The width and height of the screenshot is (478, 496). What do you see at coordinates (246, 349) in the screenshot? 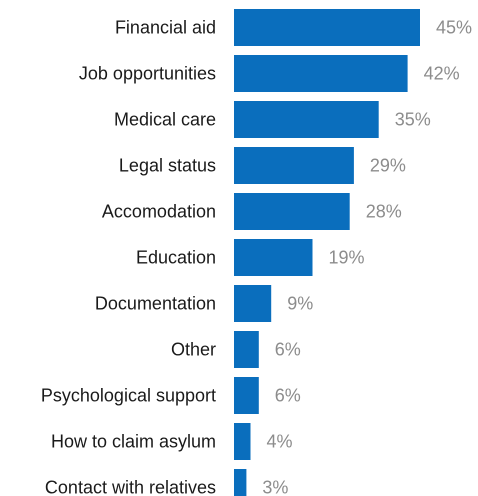
I see `bar-other` at bounding box center [246, 349].